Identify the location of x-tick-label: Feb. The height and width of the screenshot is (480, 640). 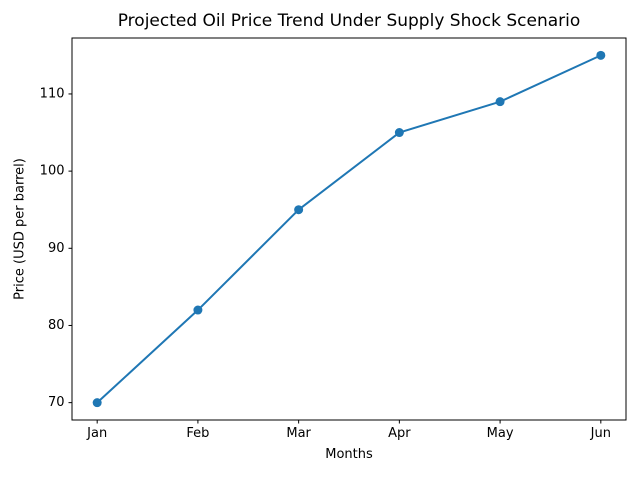
(197, 433).